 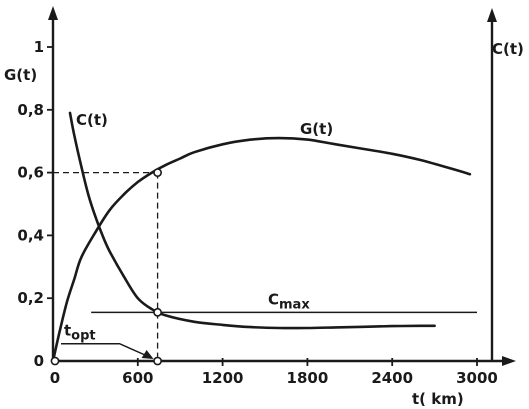 What do you see at coordinates (30, 235) in the screenshot?
I see `y-tick-label: 0,4` at bounding box center [30, 235].